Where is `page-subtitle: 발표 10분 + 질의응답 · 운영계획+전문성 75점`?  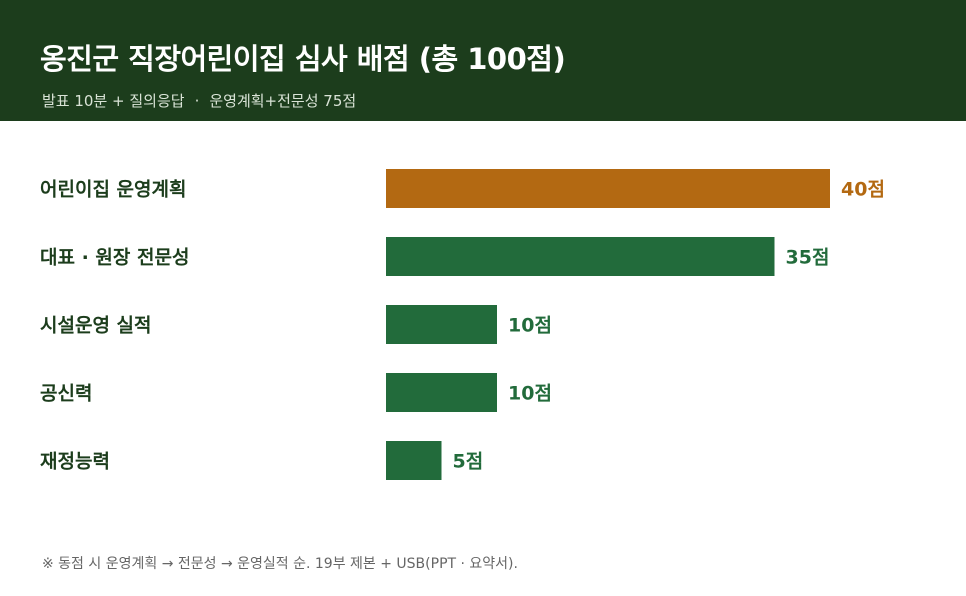
page-subtitle: 발표 10분 + 질의응답 · 운영계획+전문성 75점 is located at coordinates (199, 100).